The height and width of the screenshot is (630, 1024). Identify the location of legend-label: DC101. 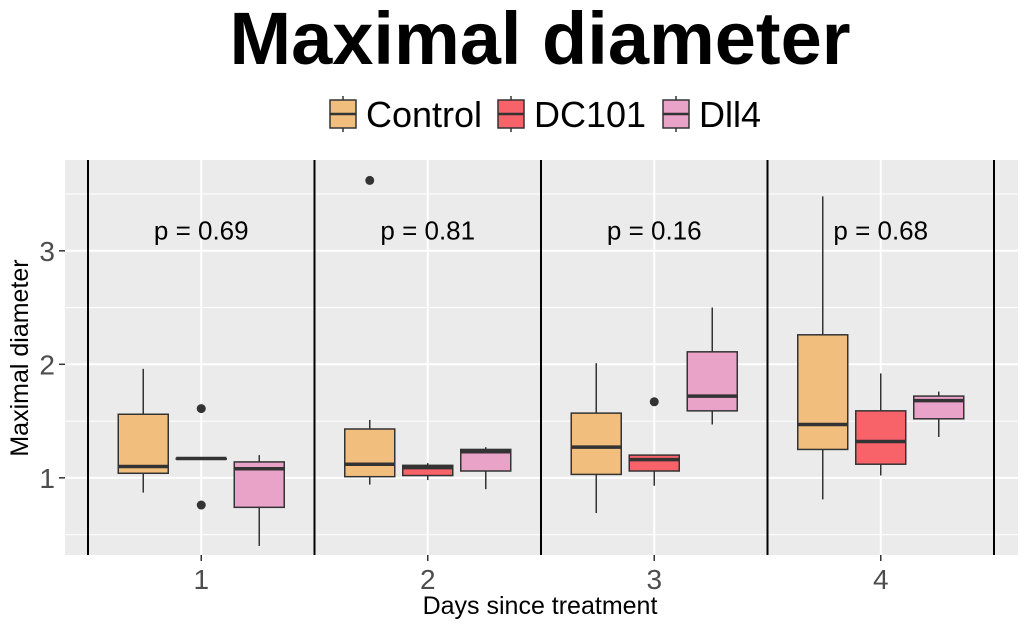
(590, 114).